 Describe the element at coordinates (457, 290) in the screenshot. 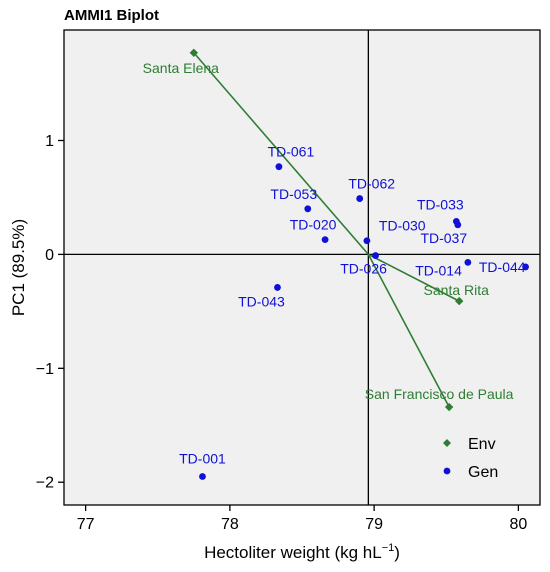

I see `env-label: Santa Rita` at that location.